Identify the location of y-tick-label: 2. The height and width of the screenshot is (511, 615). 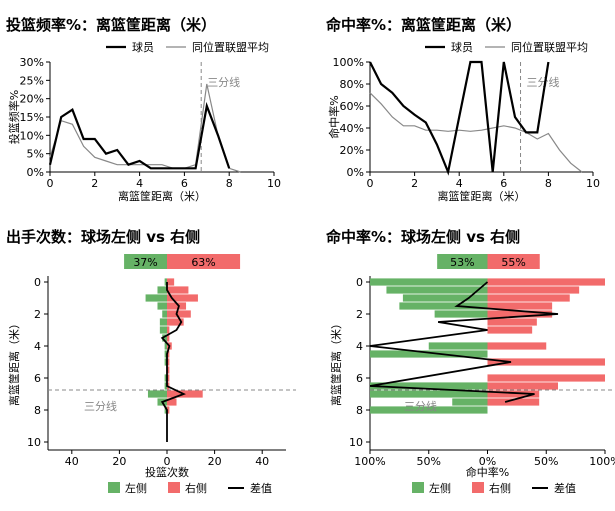
(37, 314).